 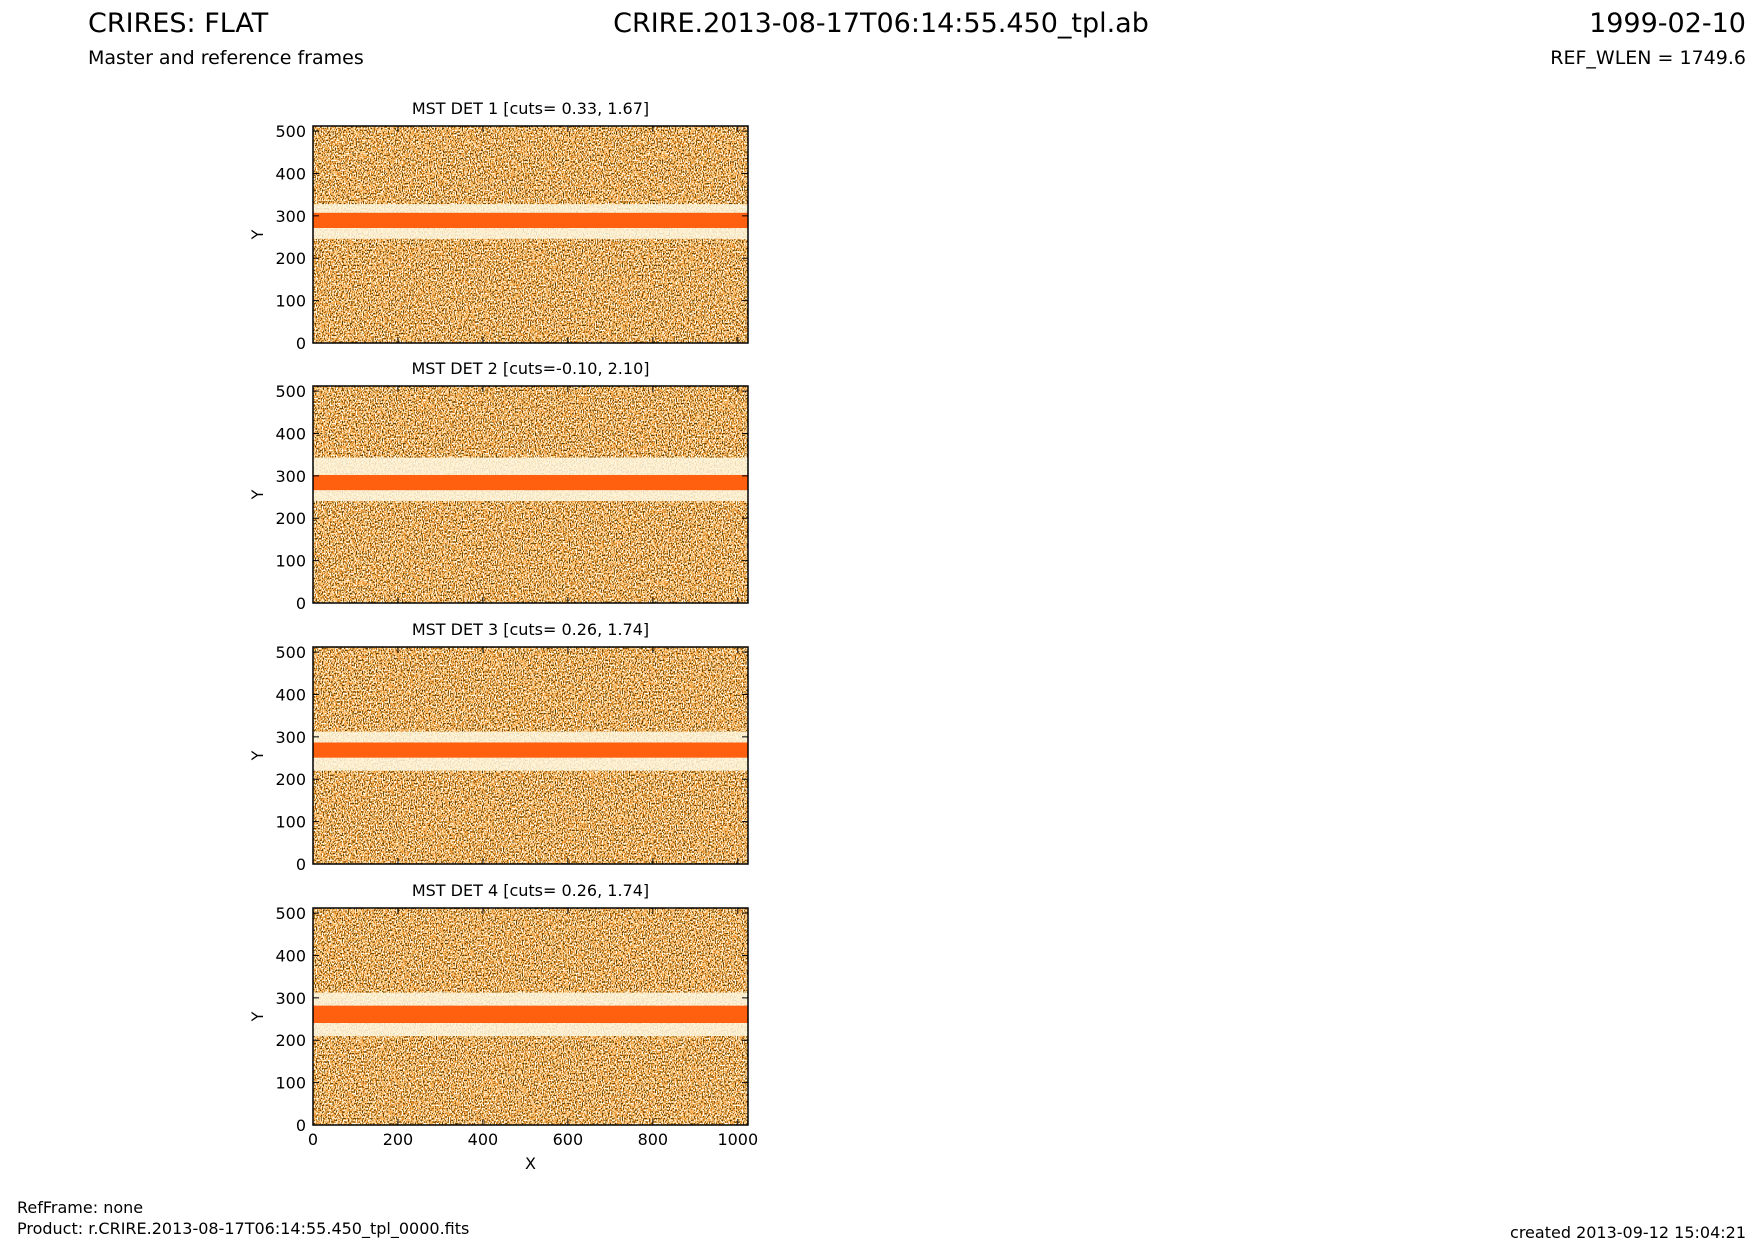 What do you see at coordinates (1648, 58) in the screenshot?
I see `header-ref-wlen: REF_WLEN = 1749.6` at bounding box center [1648, 58].